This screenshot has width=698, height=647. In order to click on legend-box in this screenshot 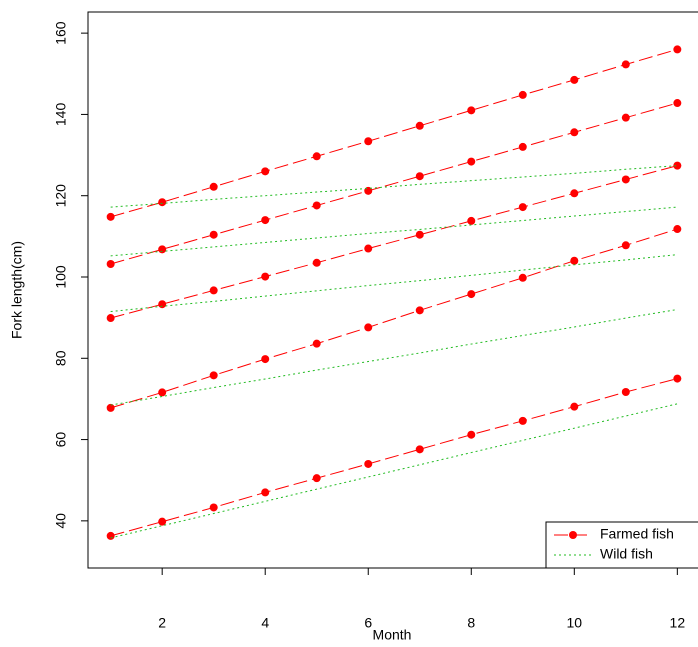, I will do `click(621, 545)`.